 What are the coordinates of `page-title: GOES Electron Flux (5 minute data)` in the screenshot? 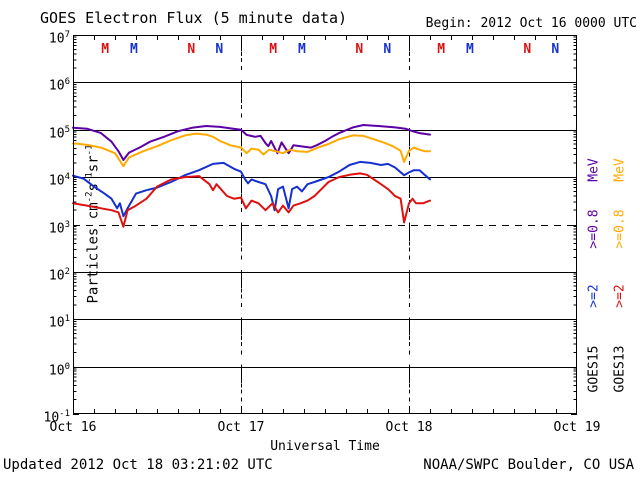 It's located at (194, 18).